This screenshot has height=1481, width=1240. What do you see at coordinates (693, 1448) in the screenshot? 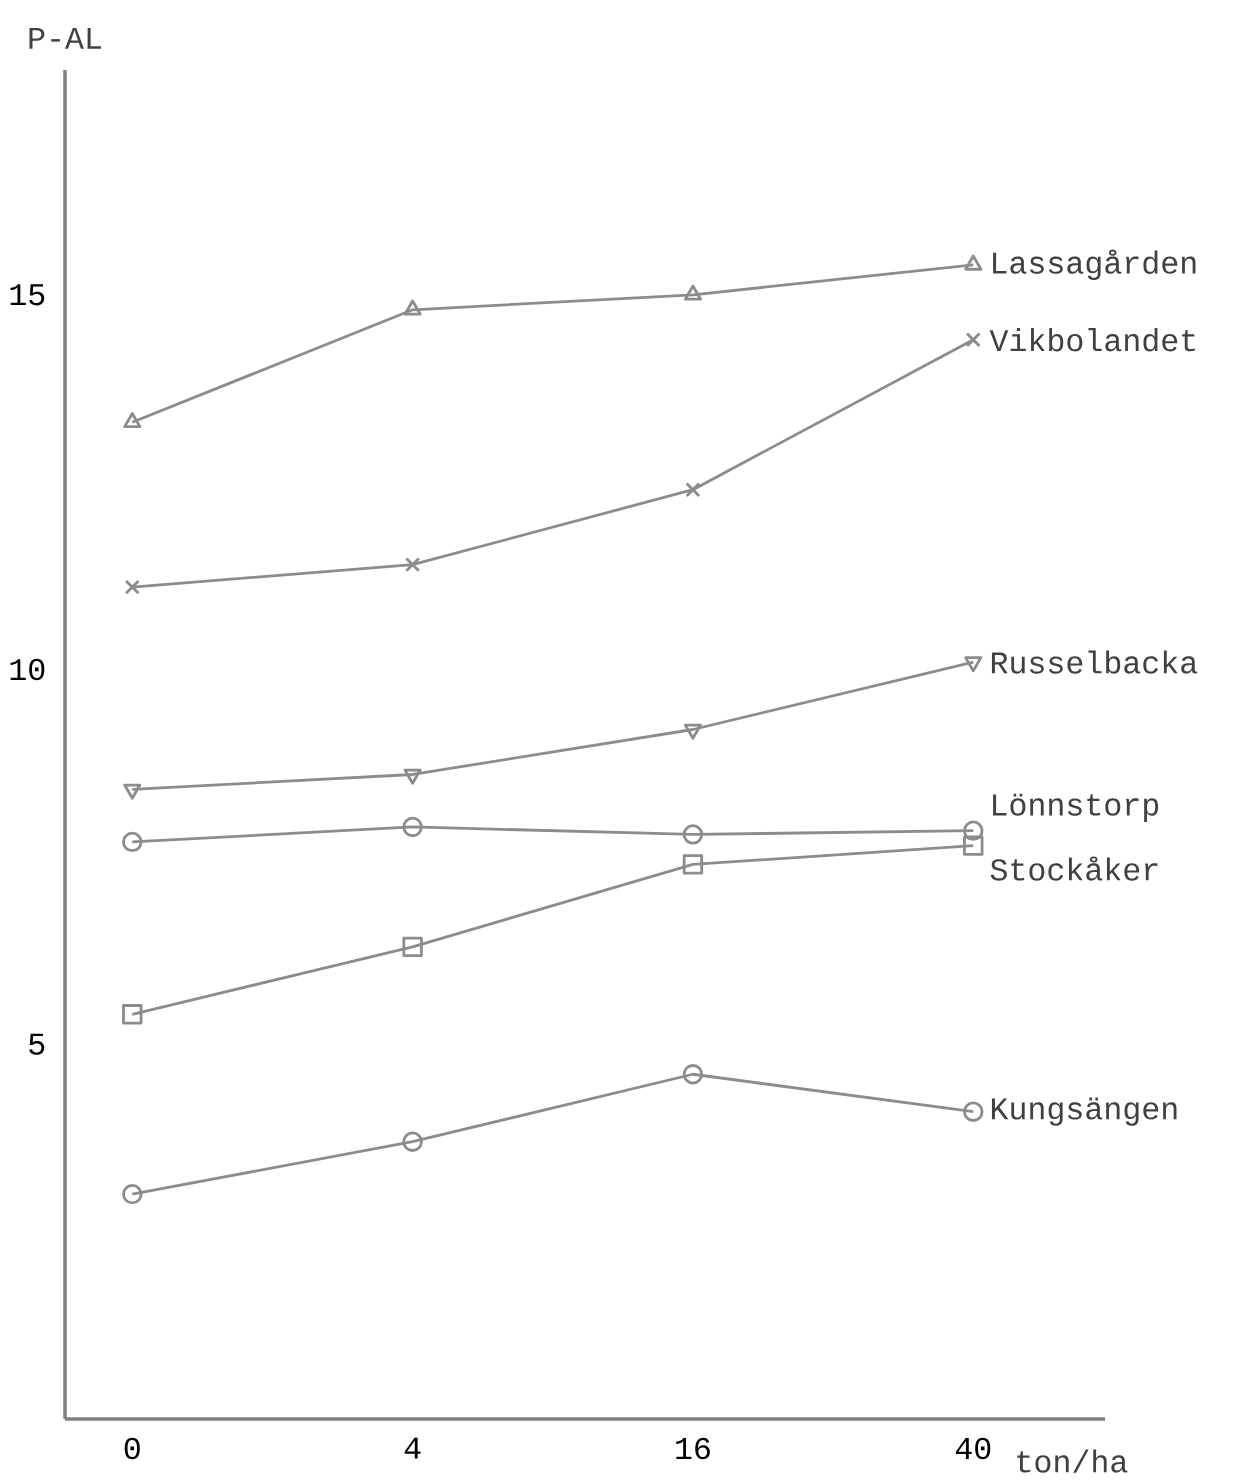
I see `x-tick-label: 16` at bounding box center [693, 1448].